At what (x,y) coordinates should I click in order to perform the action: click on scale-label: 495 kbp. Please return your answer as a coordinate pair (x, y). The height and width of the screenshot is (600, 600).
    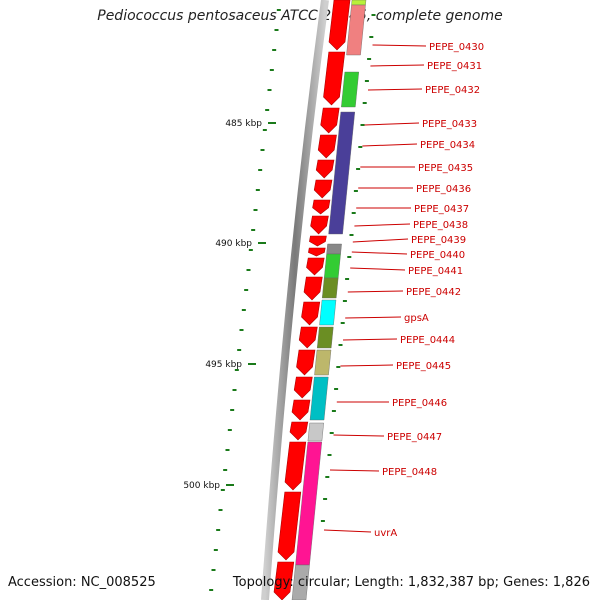
    Looking at the image, I should click on (223, 365).